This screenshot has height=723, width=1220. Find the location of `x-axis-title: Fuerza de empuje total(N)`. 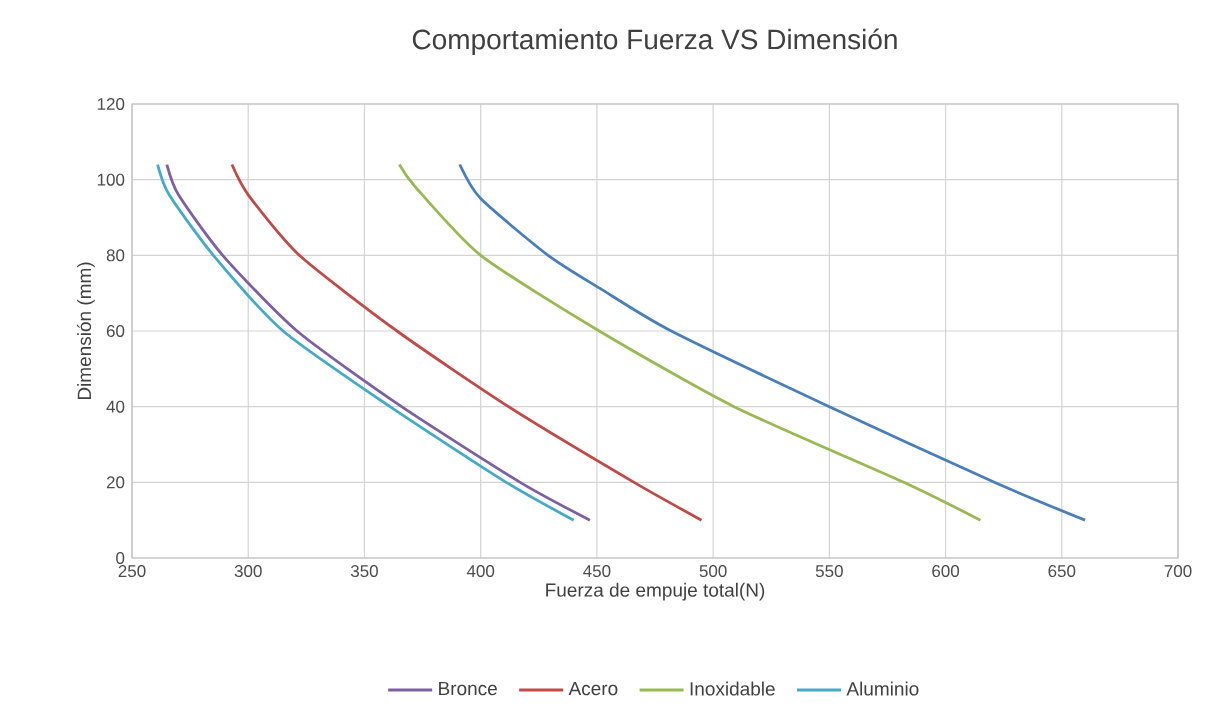

x-axis-title: Fuerza de empuje total(N) is located at coordinates (655, 591).